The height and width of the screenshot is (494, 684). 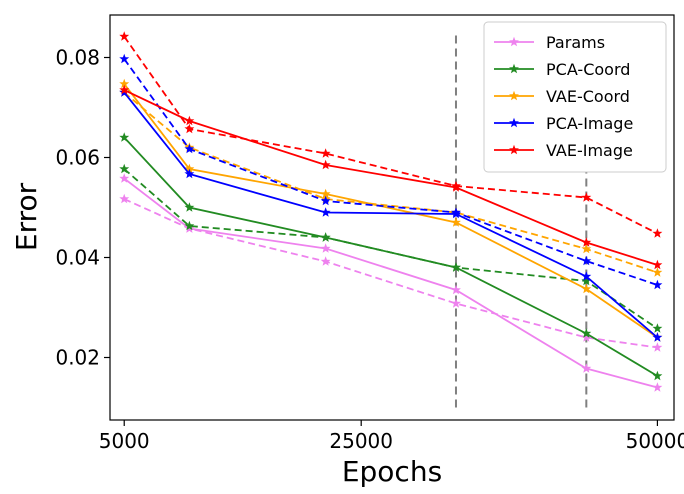 What do you see at coordinates (77, 258) in the screenshot?
I see `y-tick-label: 0.04` at bounding box center [77, 258].